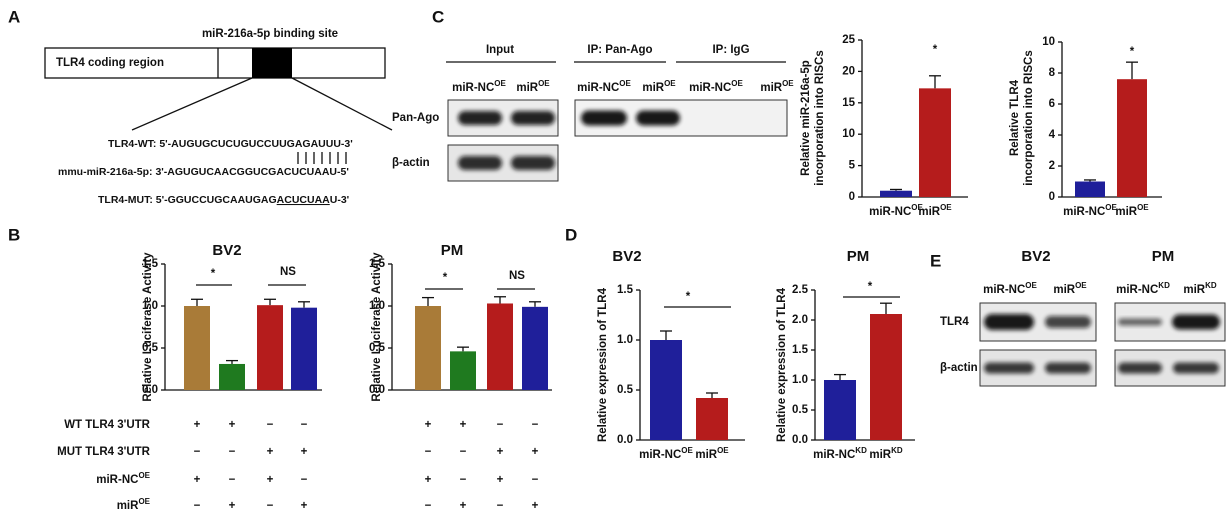 The width and height of the screenshot is (1231, 522). Describe the element at coordinates (897, 450) in the screenshot. I see `x-tick-label-sup: KD` at that location.